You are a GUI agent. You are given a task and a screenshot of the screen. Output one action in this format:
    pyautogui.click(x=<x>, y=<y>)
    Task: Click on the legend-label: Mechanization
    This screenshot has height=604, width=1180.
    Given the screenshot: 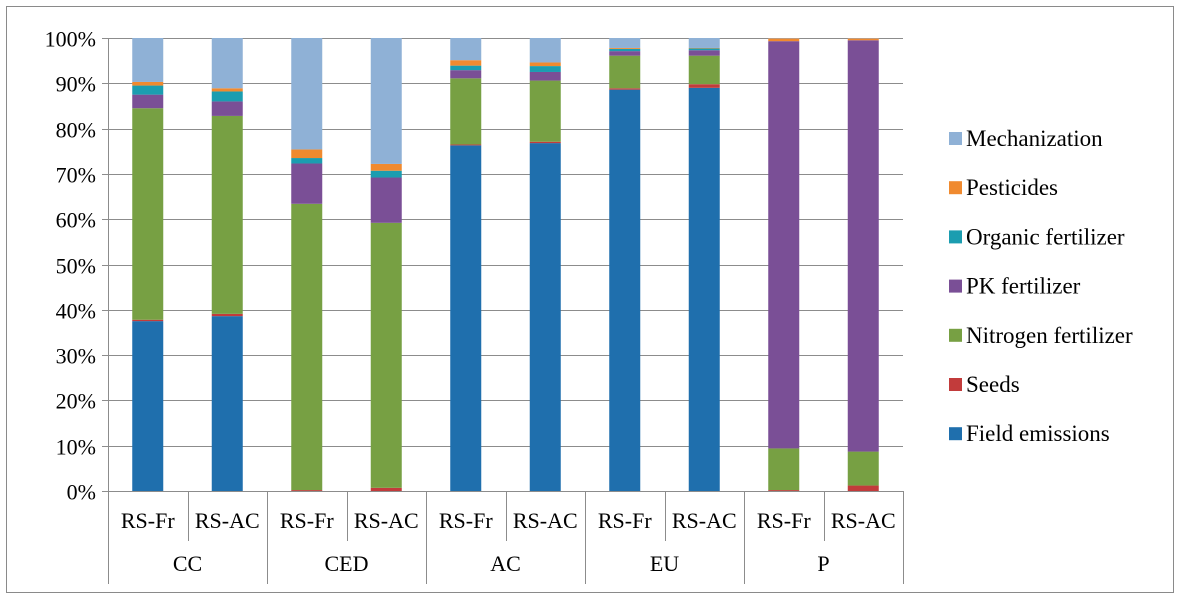 What is the action you would take?
    pyautogui.click(x=1034, y=138)
    